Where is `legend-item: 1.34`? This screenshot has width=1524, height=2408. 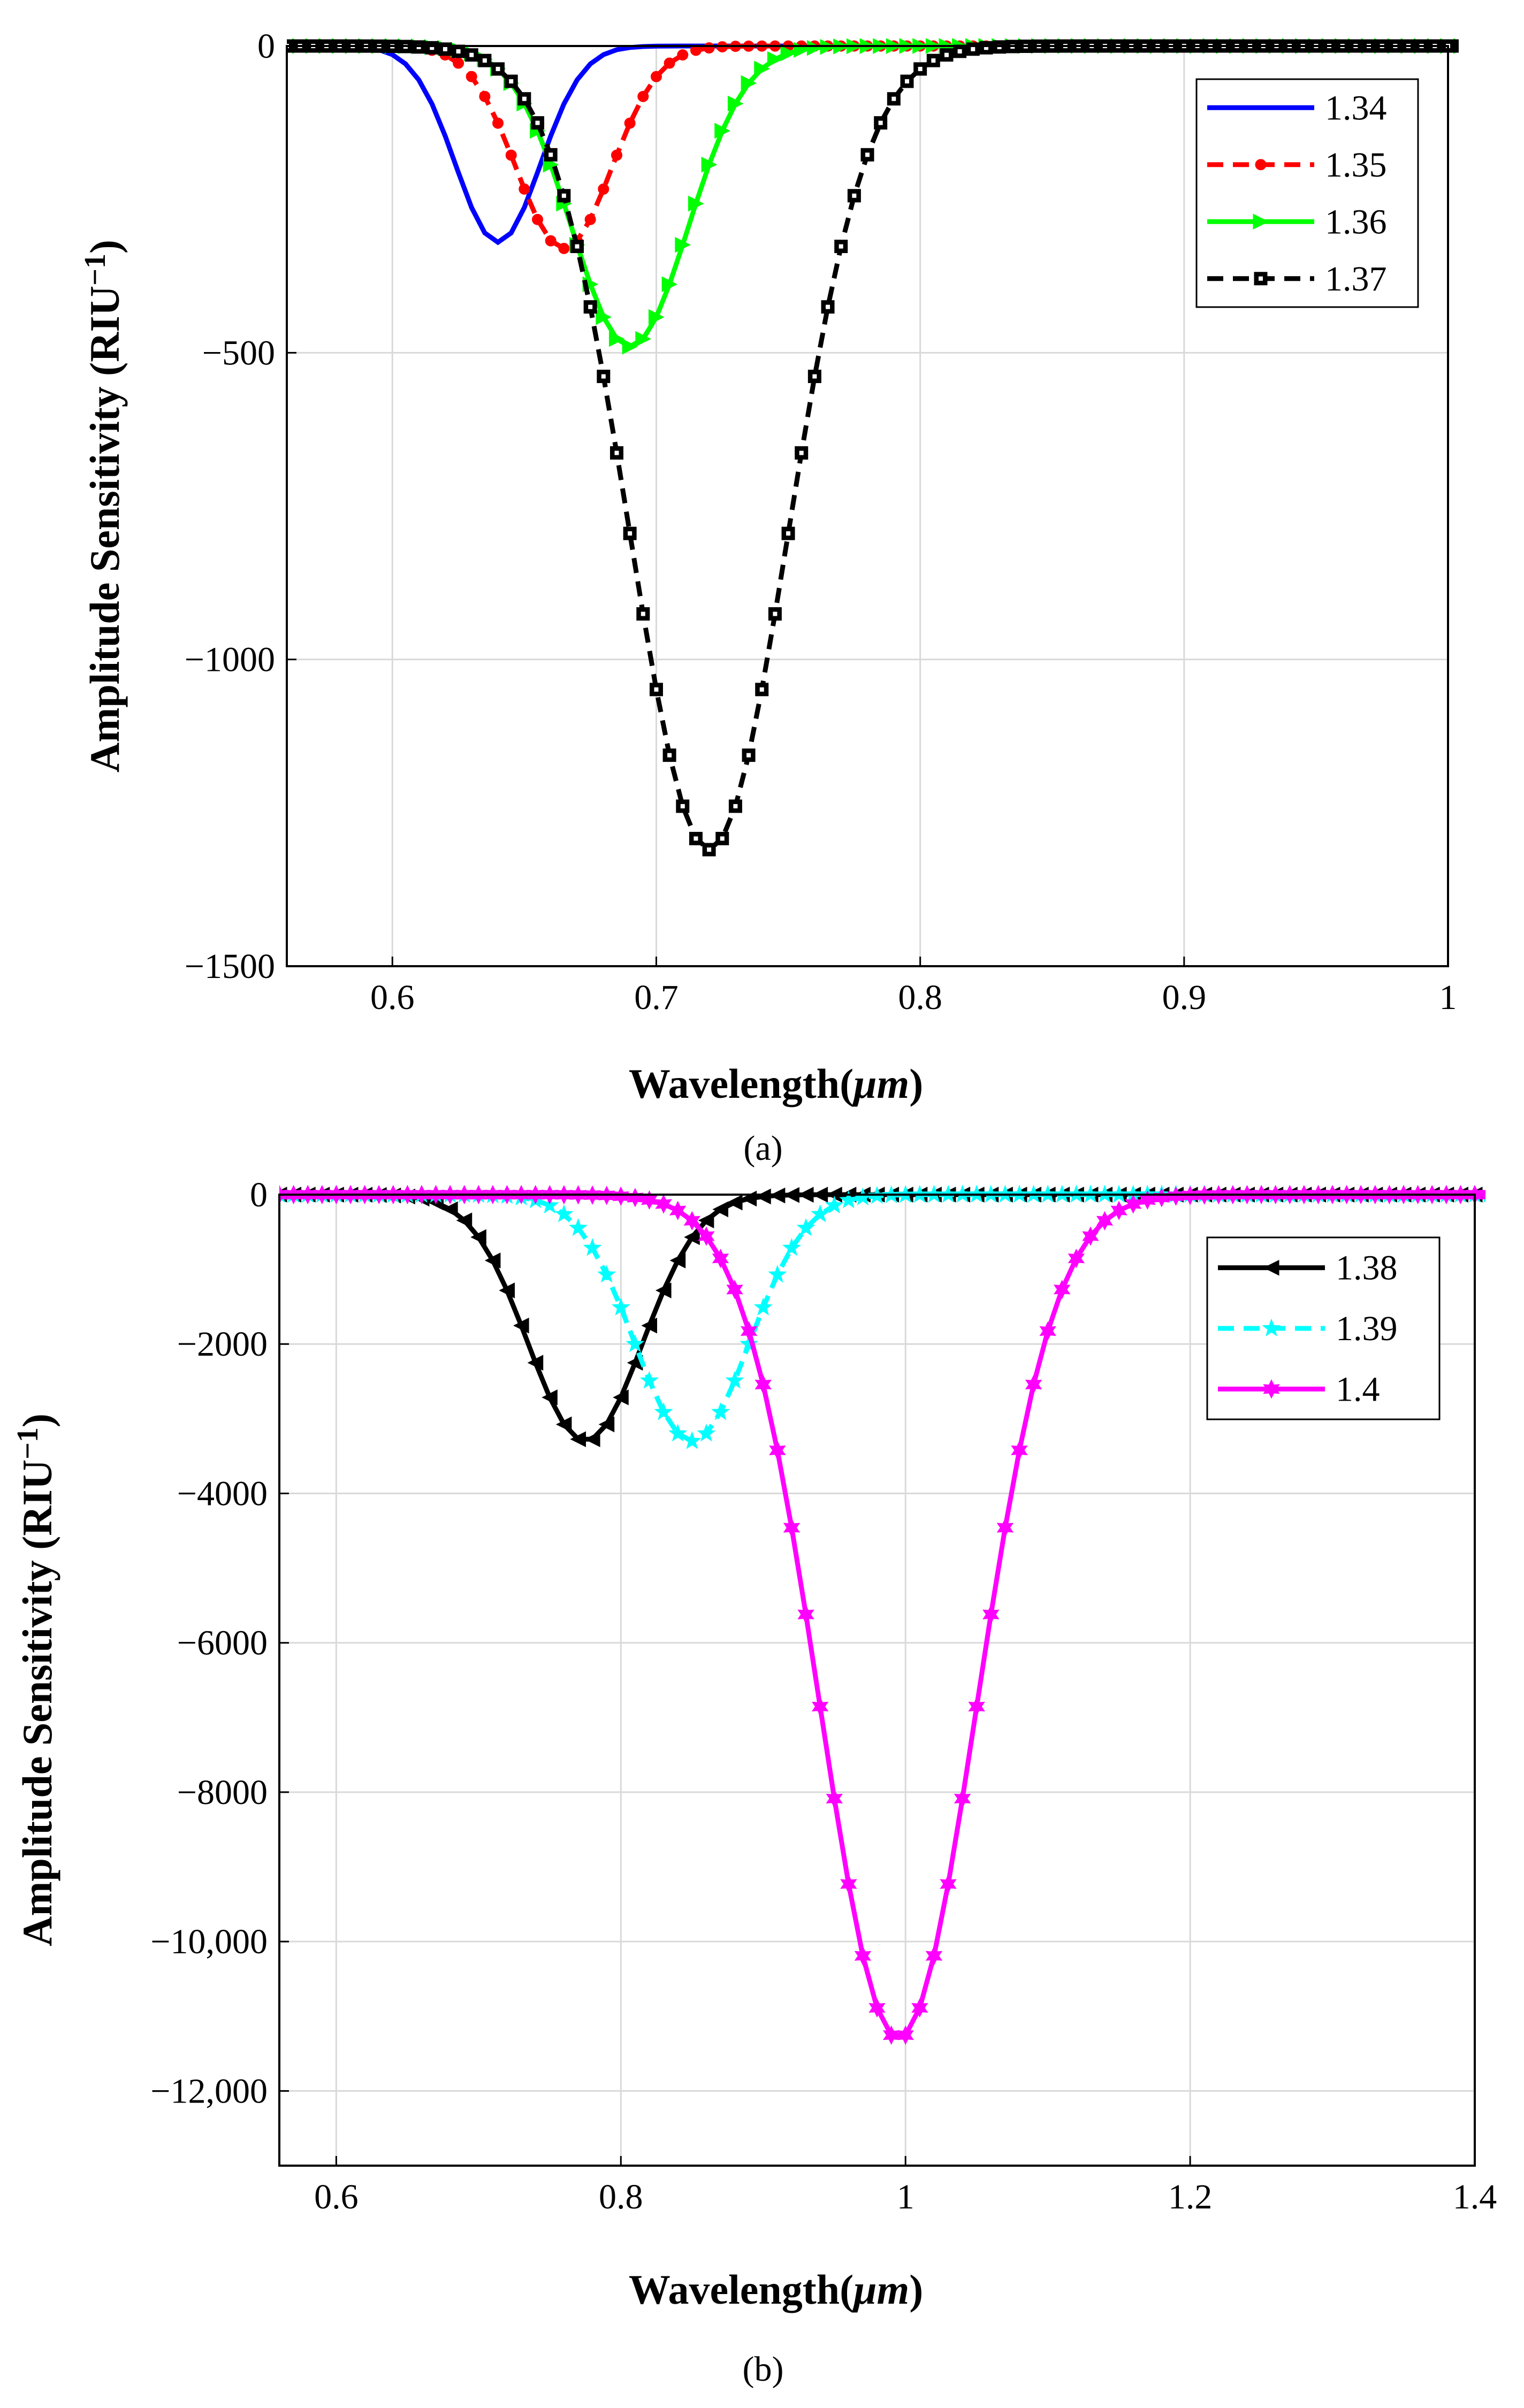
legend-item: 1.34 is located at coordinates (1297, 107).